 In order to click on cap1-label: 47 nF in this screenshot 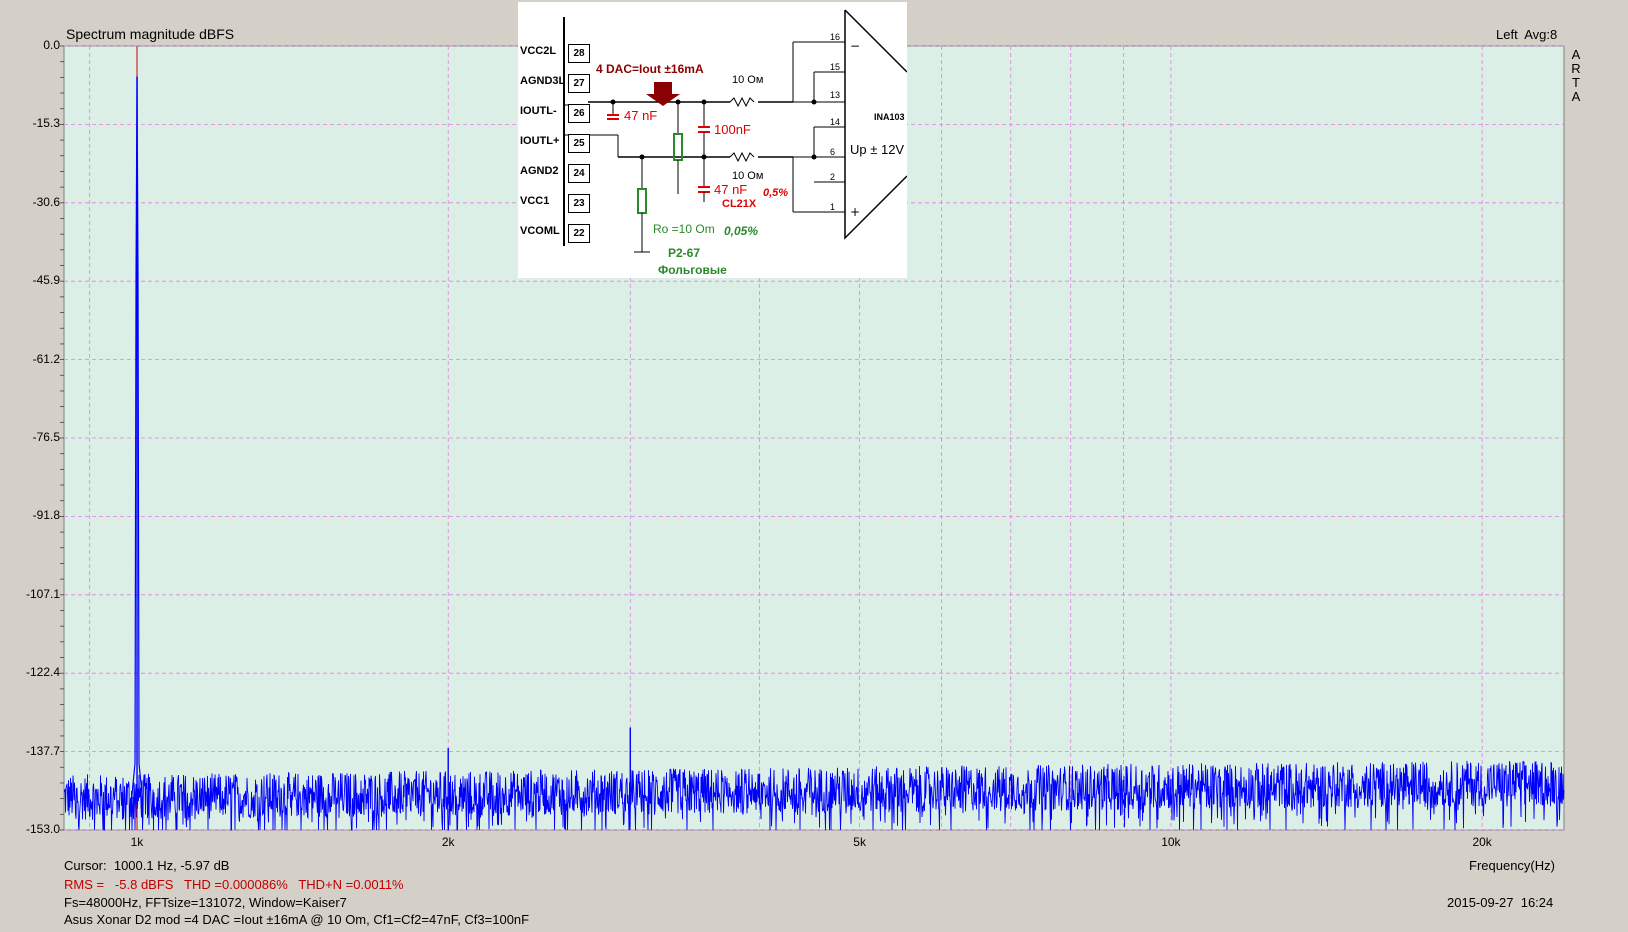, I will do `click(641, 115)`.